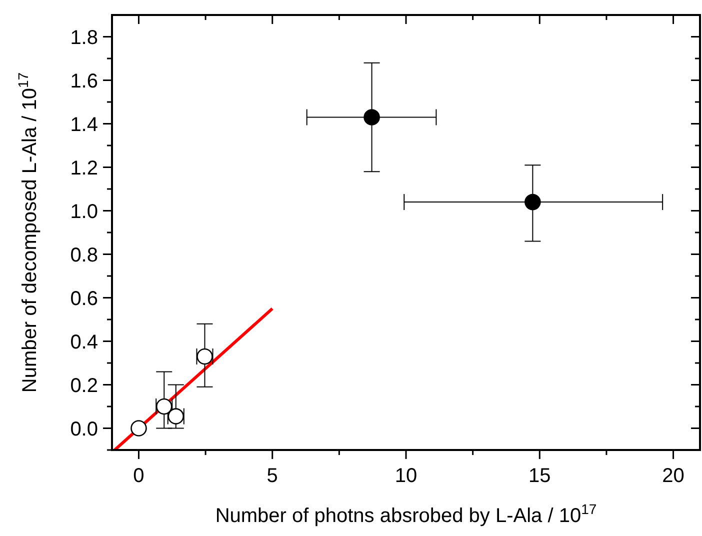 The width and height of the screenshot is (702, 536). What do you see at coordinates (673, 476) in the screenshot?
I see `x-tick-label: 20` at bounding box center [673, 476].